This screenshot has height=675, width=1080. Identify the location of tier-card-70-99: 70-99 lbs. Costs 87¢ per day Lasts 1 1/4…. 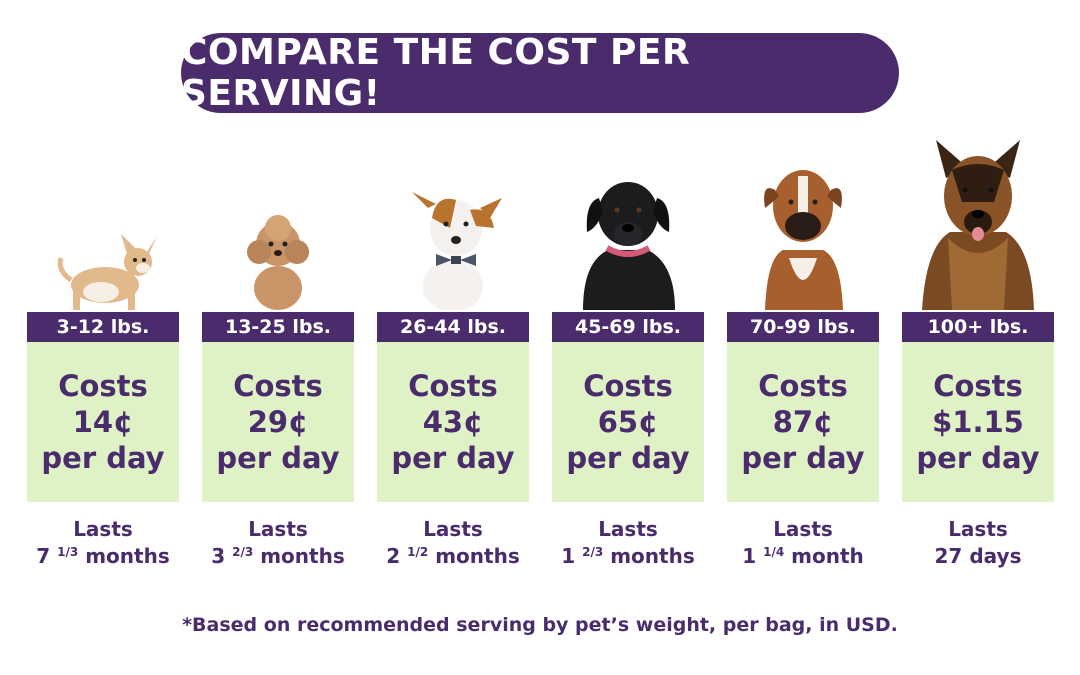
(803, 350).